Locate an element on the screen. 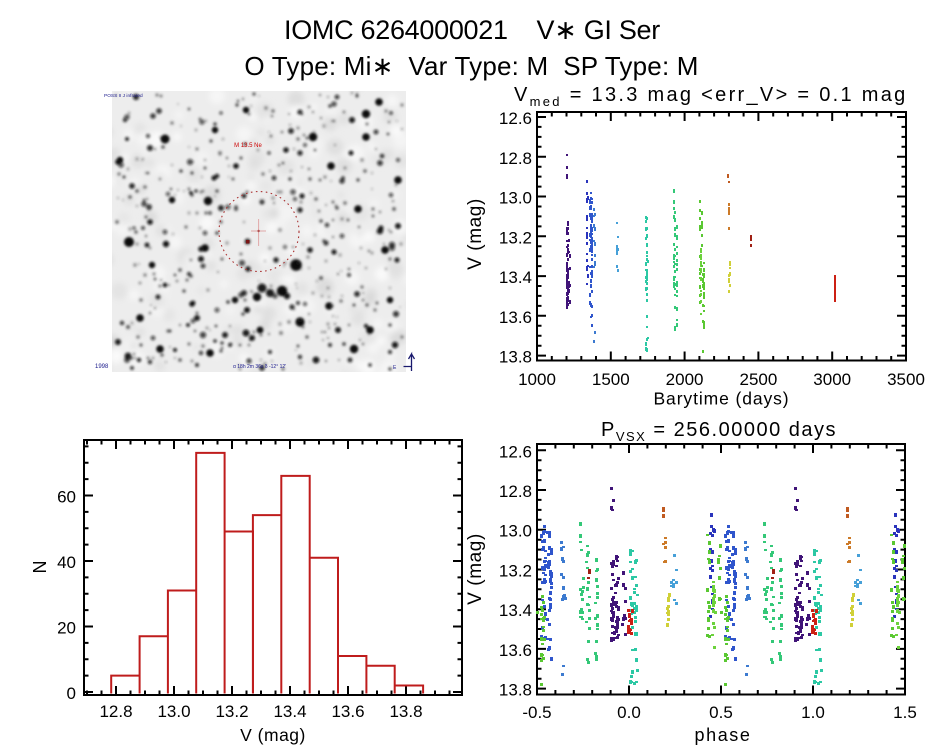 The height and width of the screenshot is (752, 944). svg-text: 0.0 is located at coordinates (629, 712).